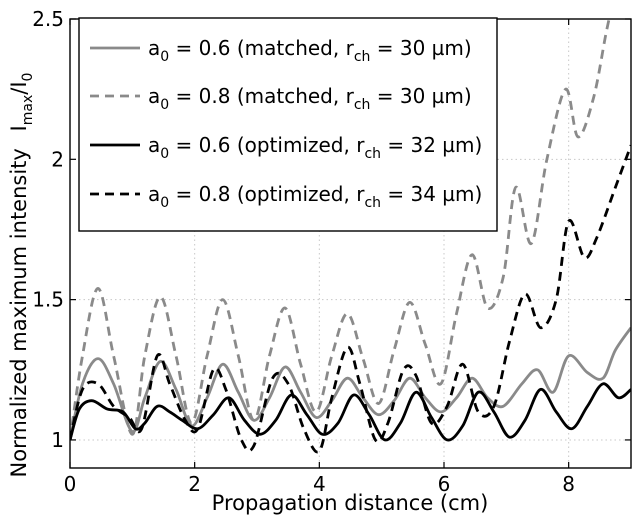  Describe the element at coordinates (57, 159) in the screenshot. I see `y-tick-label: 2` at that location.